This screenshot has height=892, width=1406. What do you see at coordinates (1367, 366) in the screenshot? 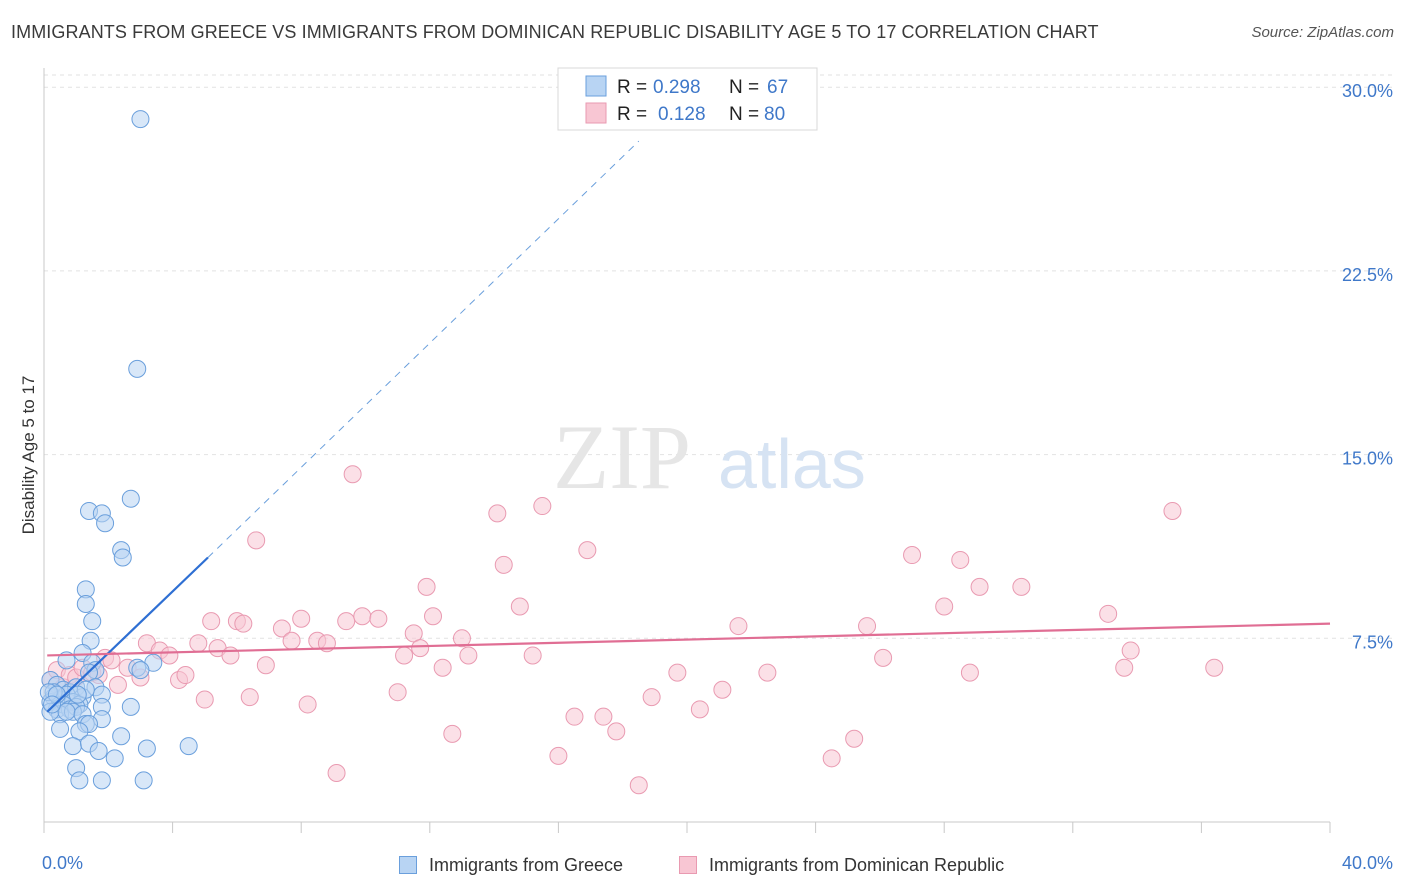
I see `y-tick-labels: 7.5% 15.0% 22.5% 30.0%` at bounding box center [1367, 366].